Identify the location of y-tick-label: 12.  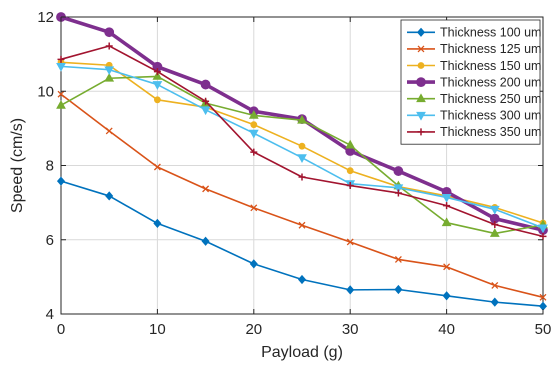
(45, 17).